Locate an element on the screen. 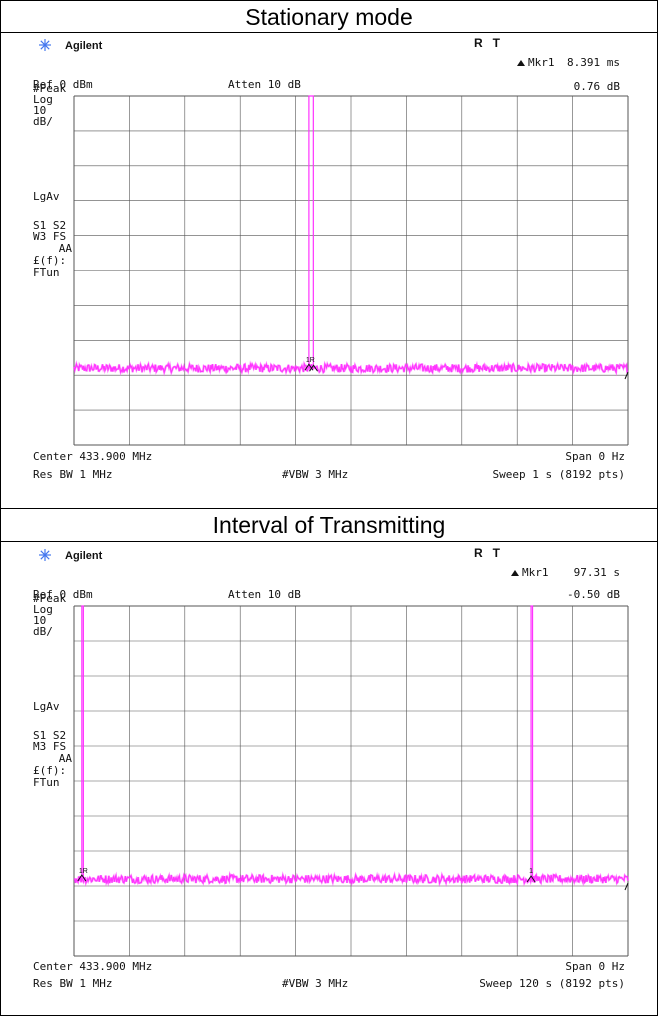  marker-time: 97.31 s is located at coordinates (597, 572).